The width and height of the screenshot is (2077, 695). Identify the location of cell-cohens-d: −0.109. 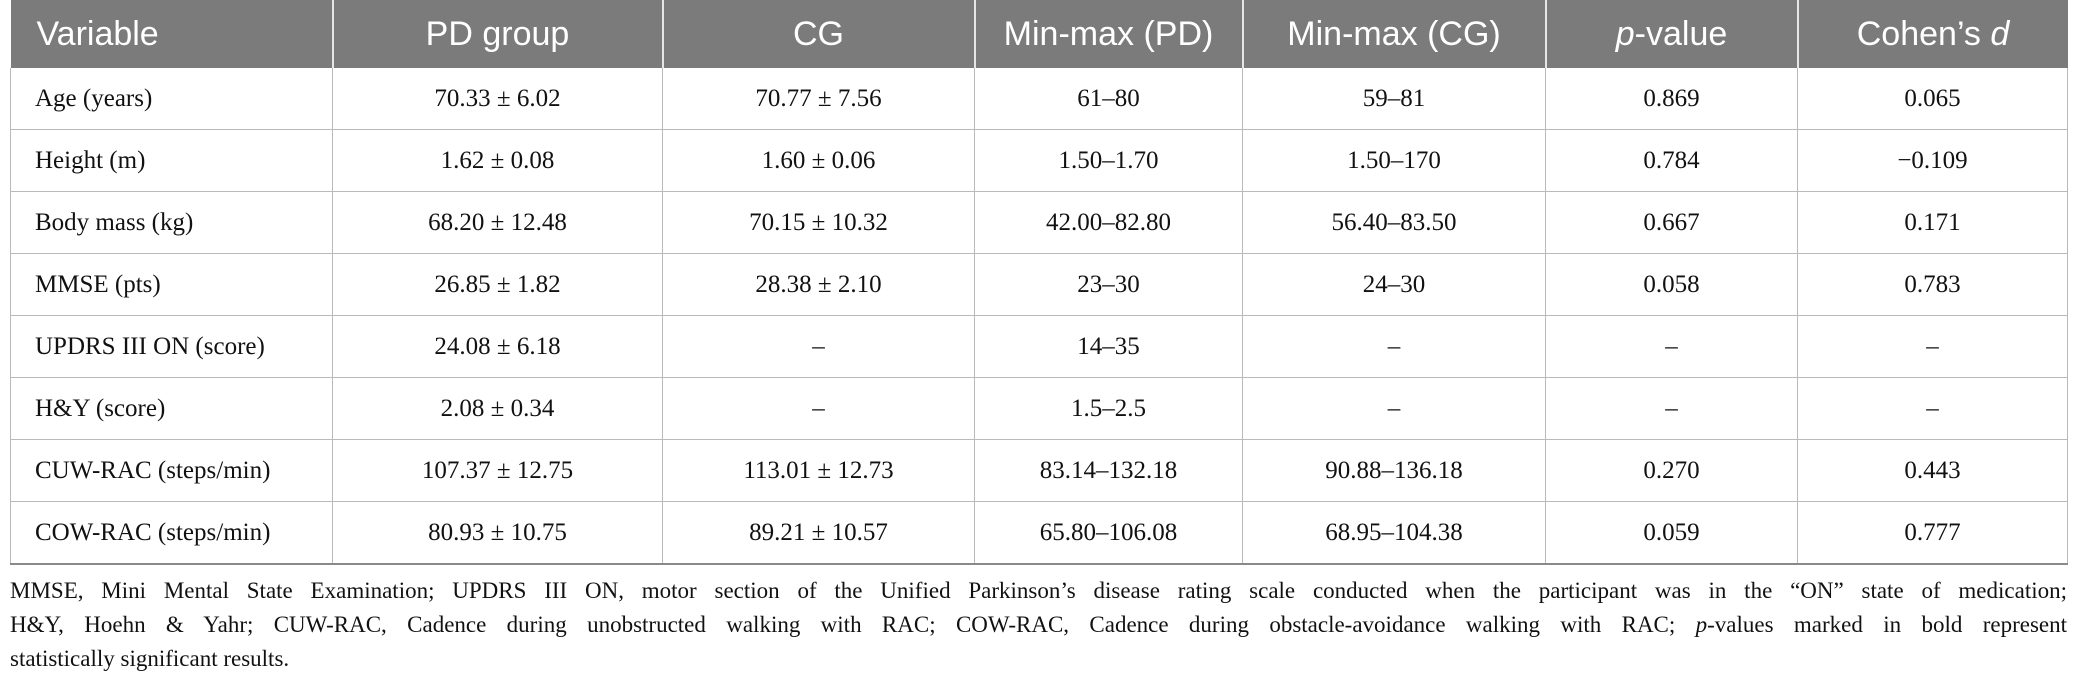
(1932, 160).